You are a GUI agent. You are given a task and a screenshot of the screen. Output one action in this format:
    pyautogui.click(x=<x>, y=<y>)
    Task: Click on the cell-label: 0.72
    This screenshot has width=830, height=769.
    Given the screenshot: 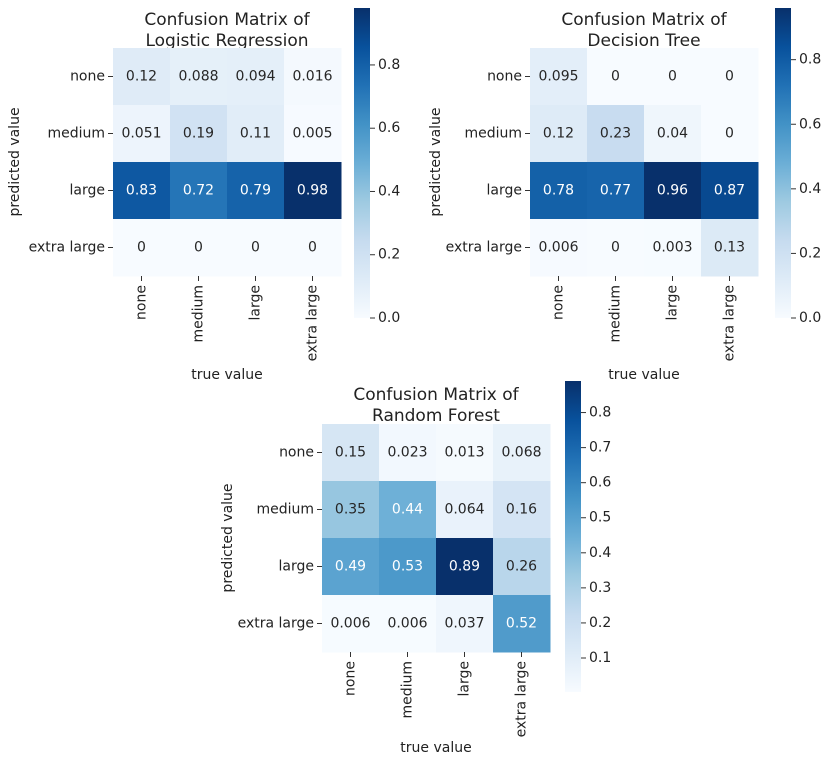 What is the action you would take?
    pyautogui.click(x=198, y=191)
    